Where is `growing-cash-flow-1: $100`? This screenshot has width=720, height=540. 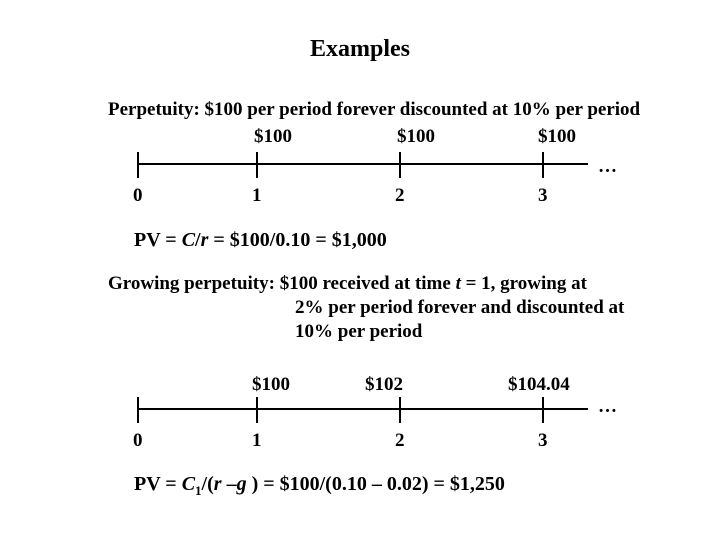 growing-cash-flow-1: $100 is located at coordinates (271, 384).